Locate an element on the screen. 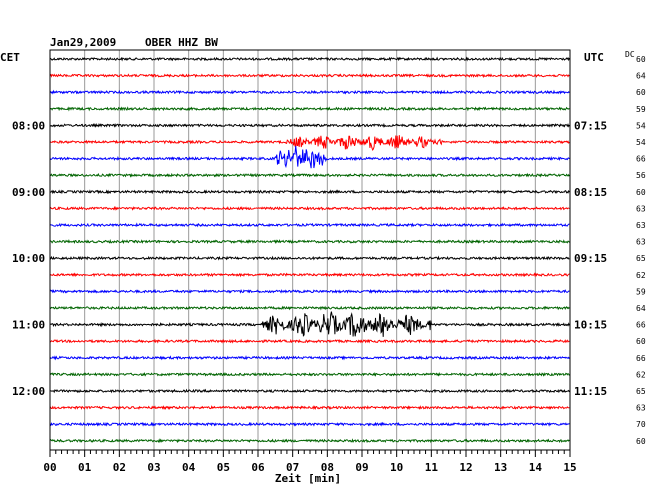 The image size is (650, 499). x-tick-label: 01 is located at coordinates (85, 467).